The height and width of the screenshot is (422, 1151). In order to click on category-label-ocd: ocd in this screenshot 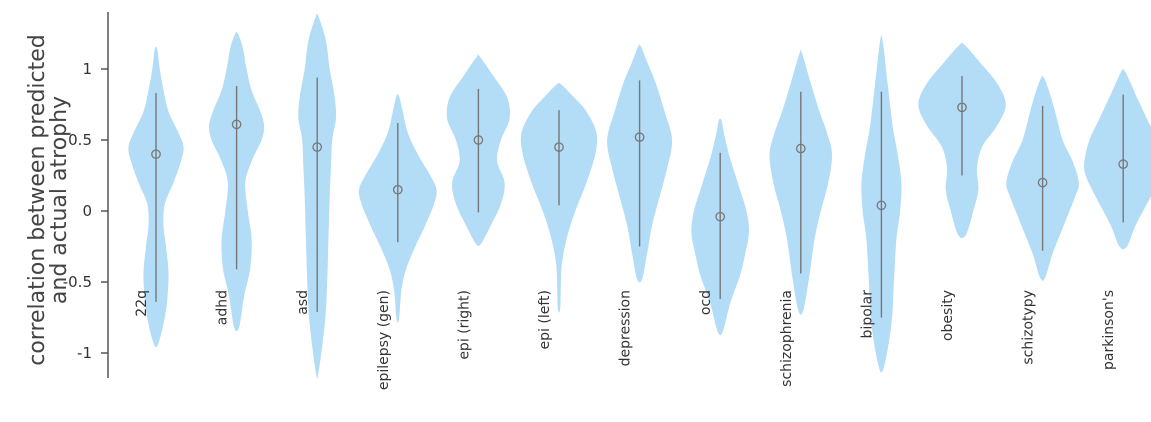, I will do `click(706, 302)`.